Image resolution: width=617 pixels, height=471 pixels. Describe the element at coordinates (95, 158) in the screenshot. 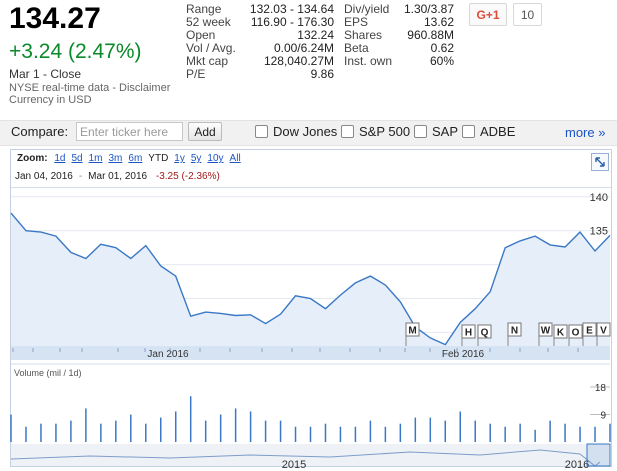

I see `zoom-option-1m: 1m` at that location.